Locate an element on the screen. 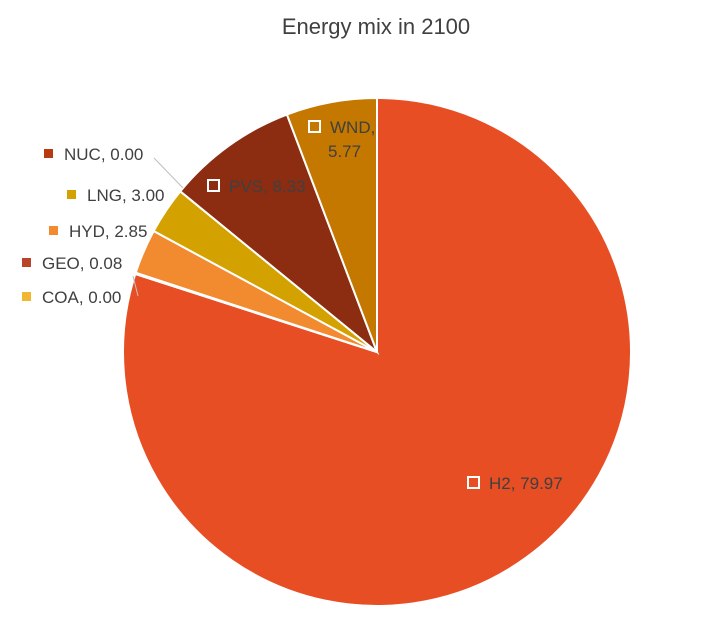  legend-key-wnd is located at coordinates (314, 126).